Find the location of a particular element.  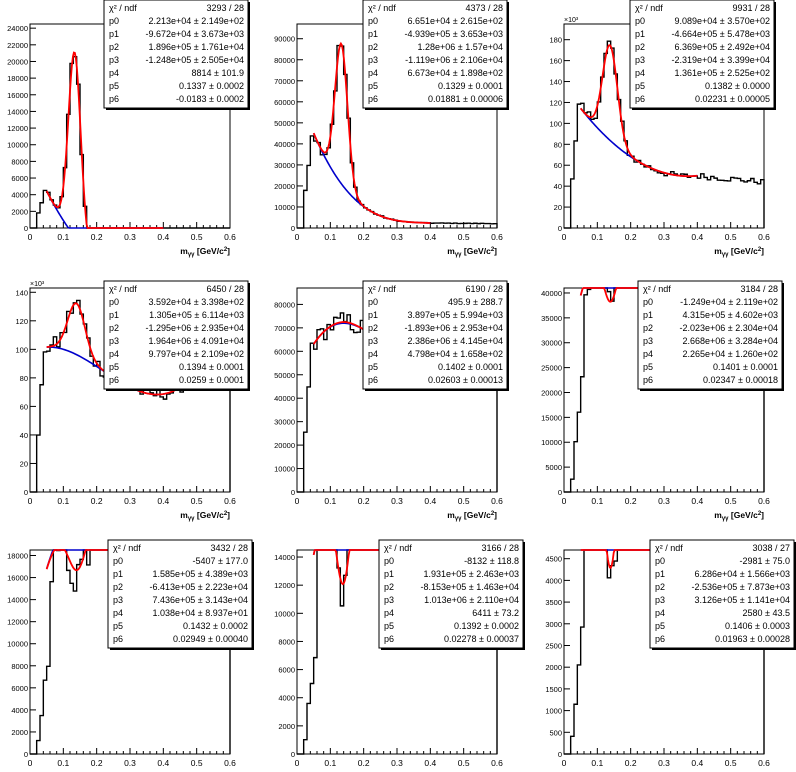

stats-param-value: 0.1329 ± 0.0001 is located at coordinates (470, 86).